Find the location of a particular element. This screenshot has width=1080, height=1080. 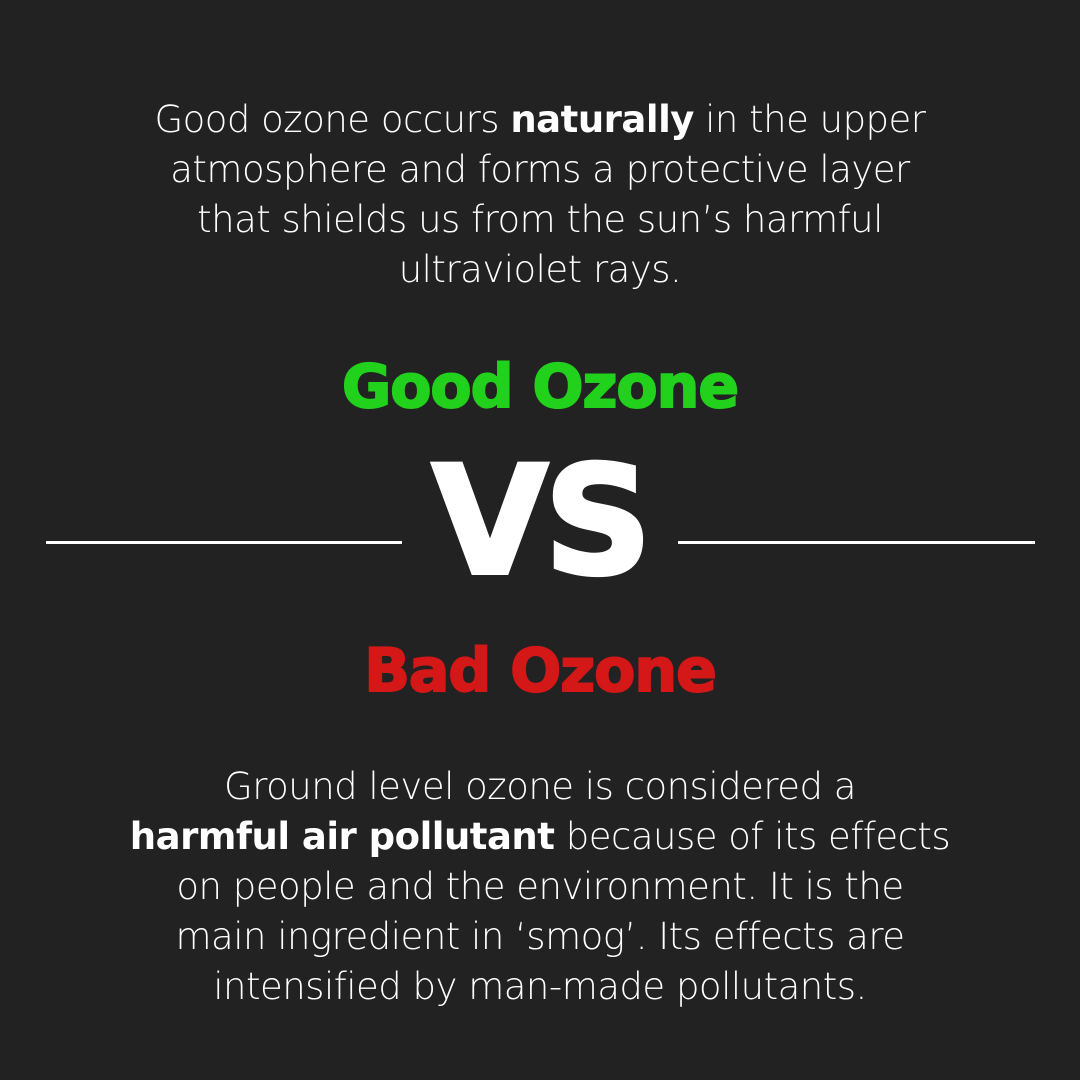

text-segment: in the upper is located at coordinates (809, 119).